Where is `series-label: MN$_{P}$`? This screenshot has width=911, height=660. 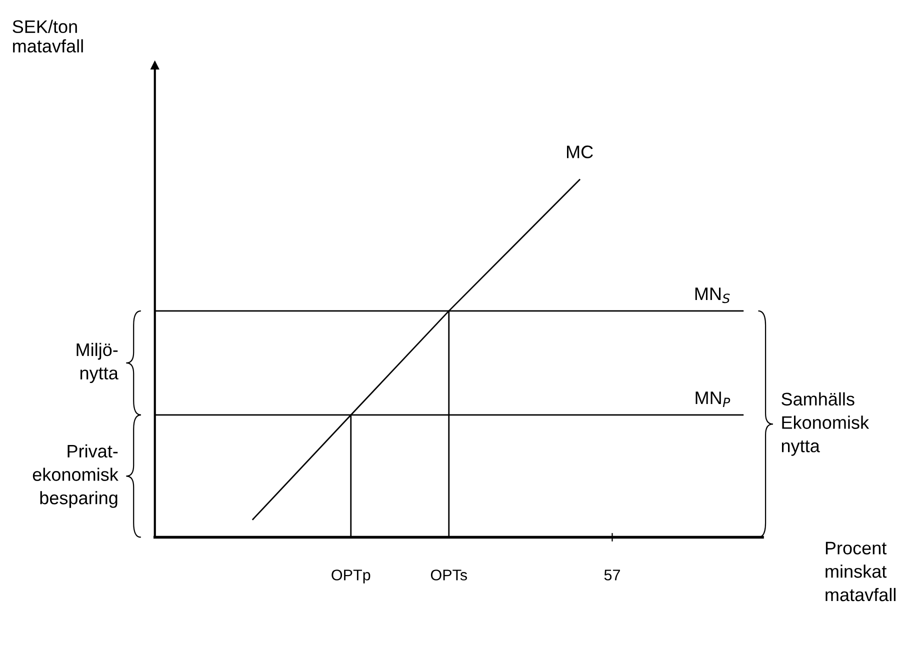
series-label: MN$_{P}$ is located at coordinates (713, 400).